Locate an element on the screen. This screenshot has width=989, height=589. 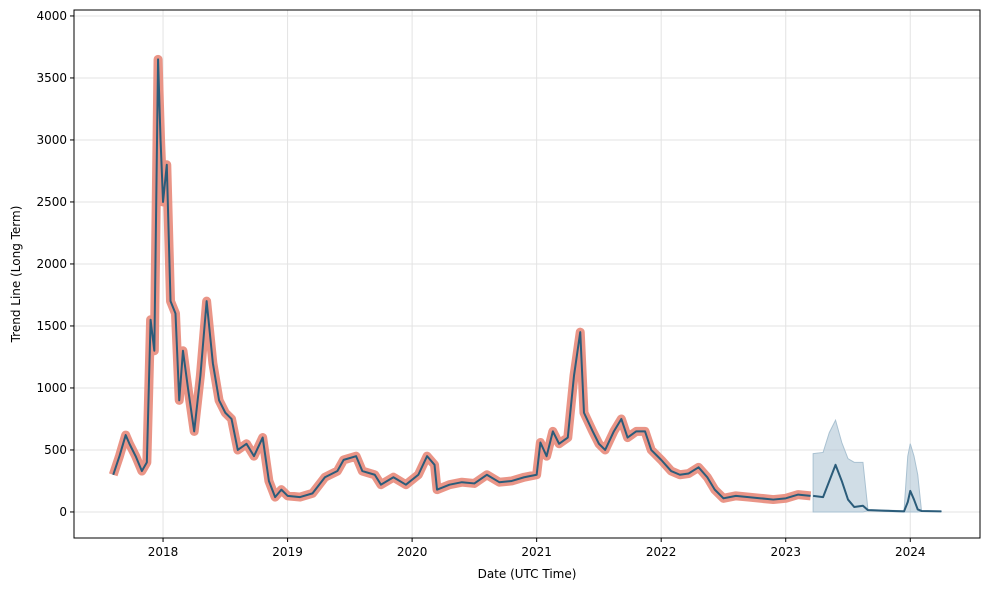
y-axis-label: Trend Line (Long Term) is located at coordinates (16, 275).